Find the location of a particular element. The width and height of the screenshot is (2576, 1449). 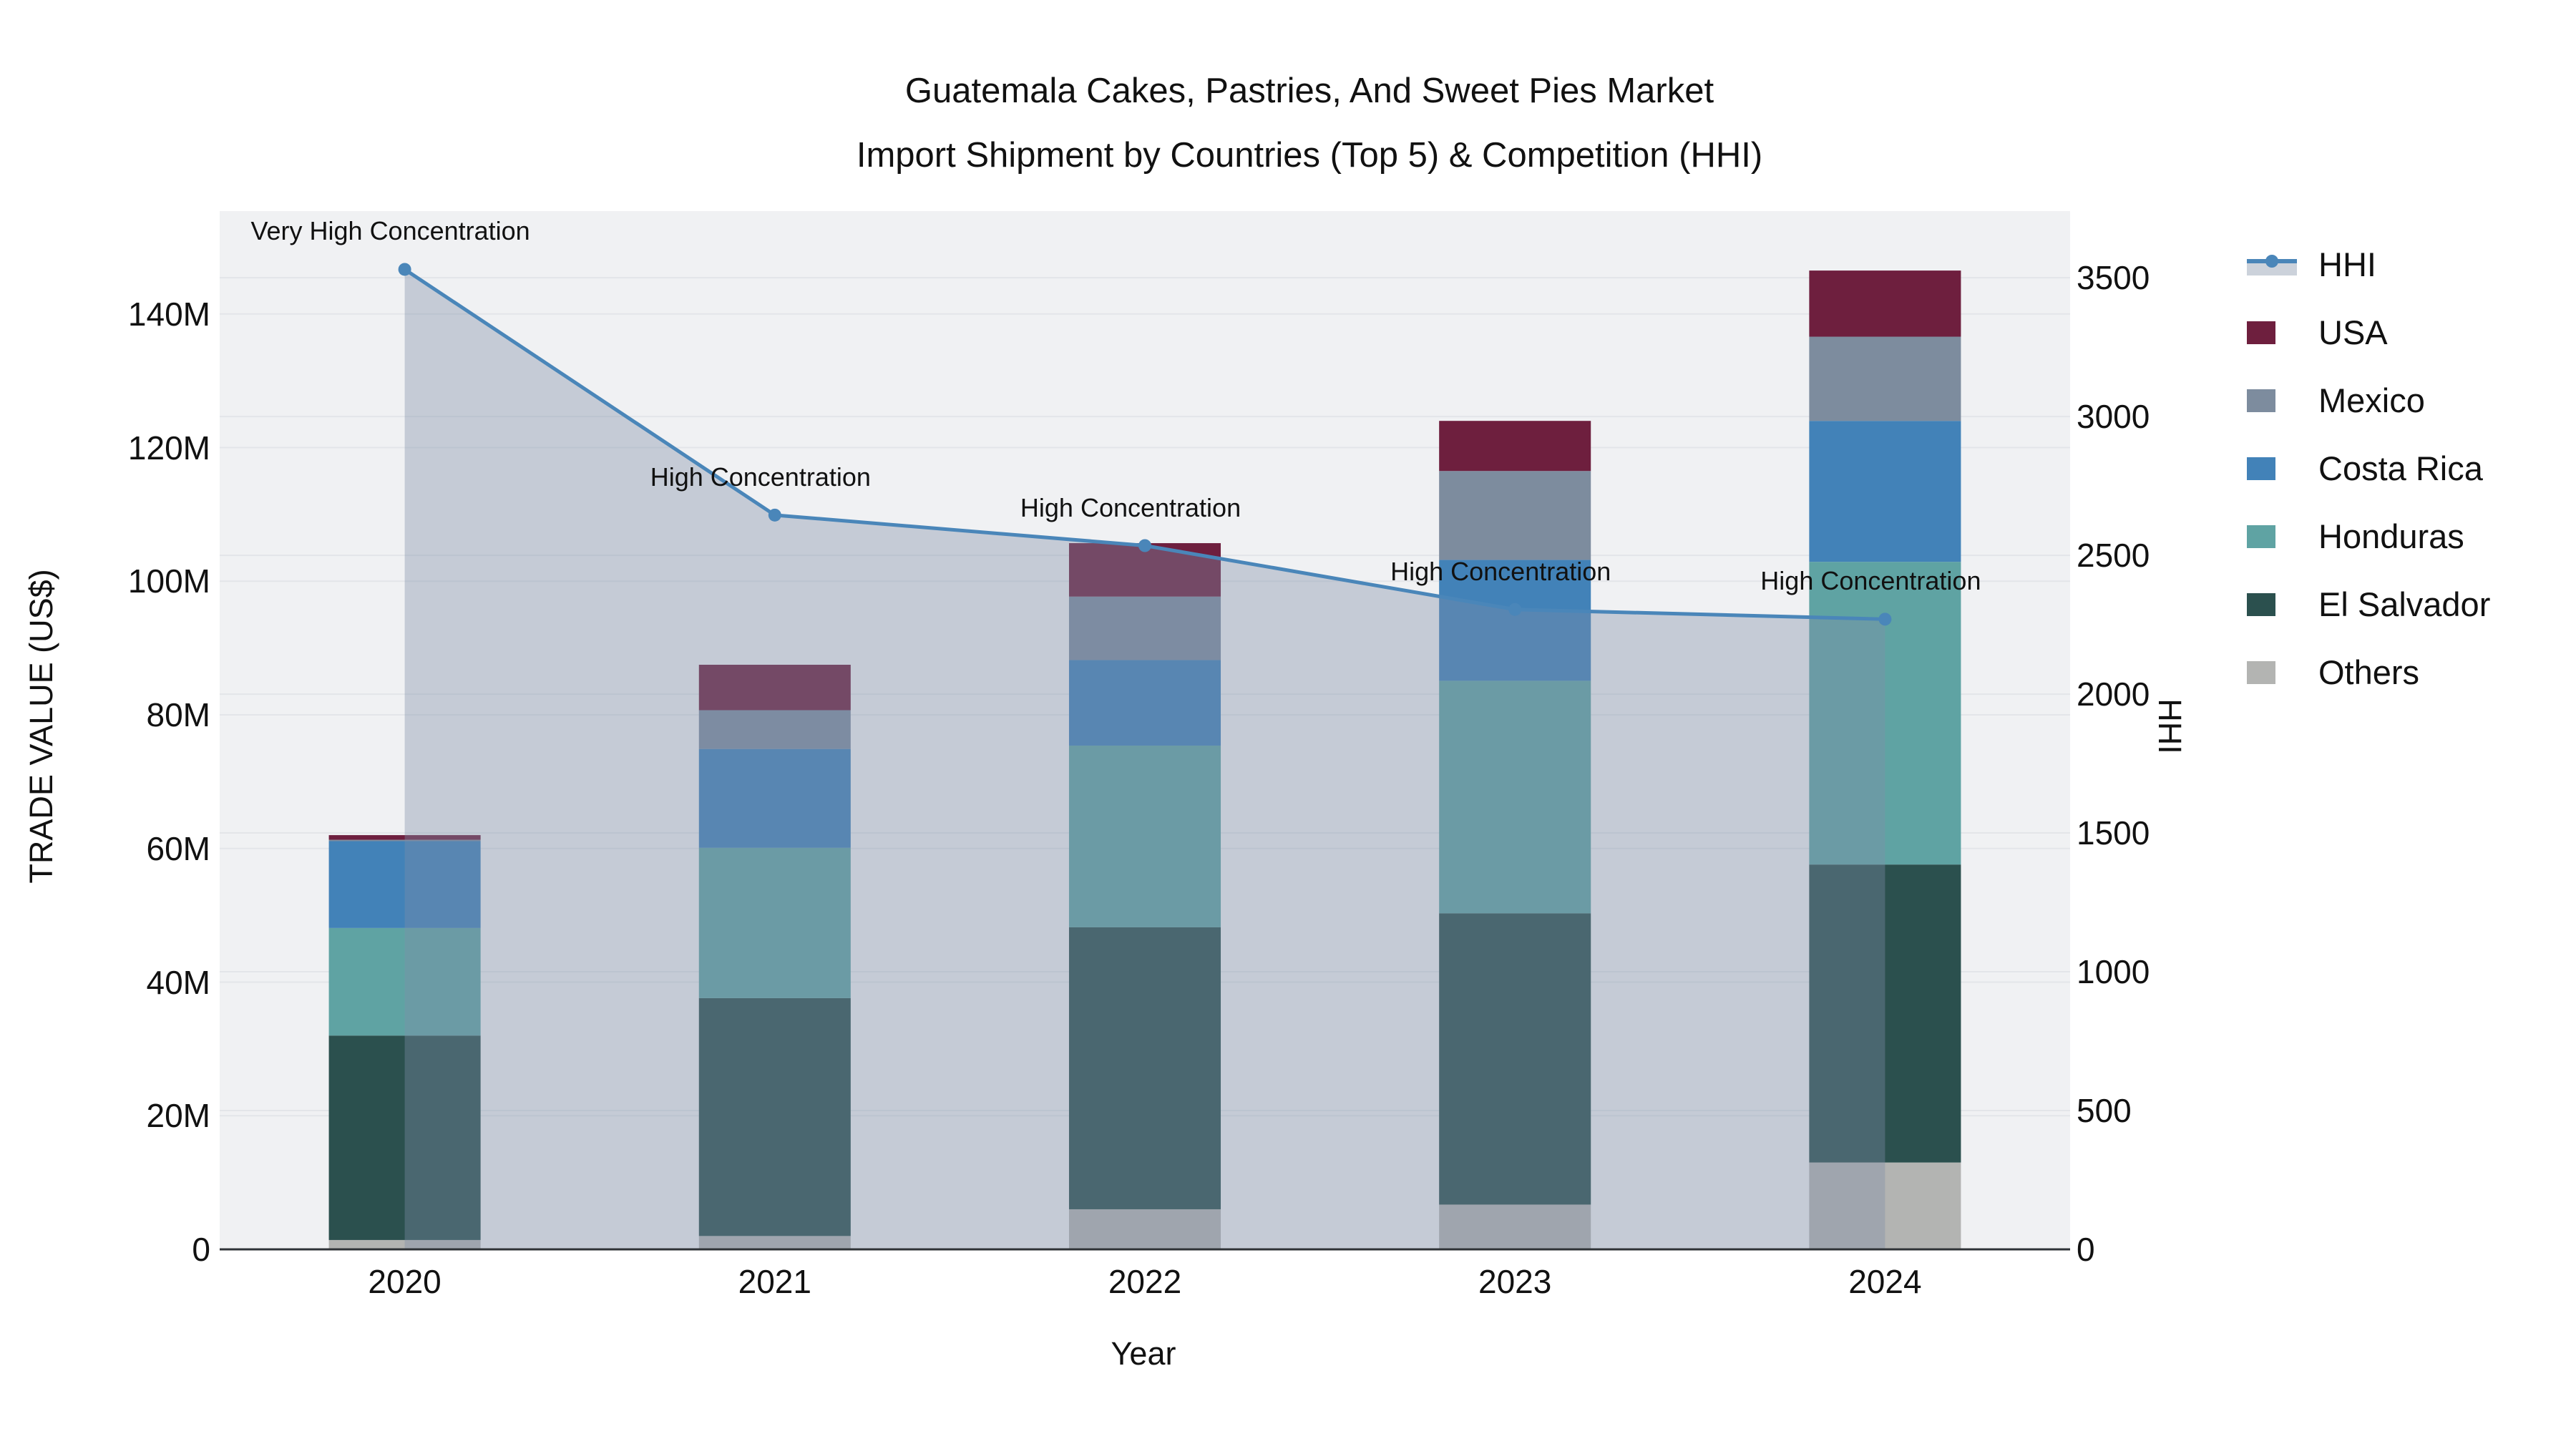

bar-segment-others-2024 is located at coordinates (1885, 1205).